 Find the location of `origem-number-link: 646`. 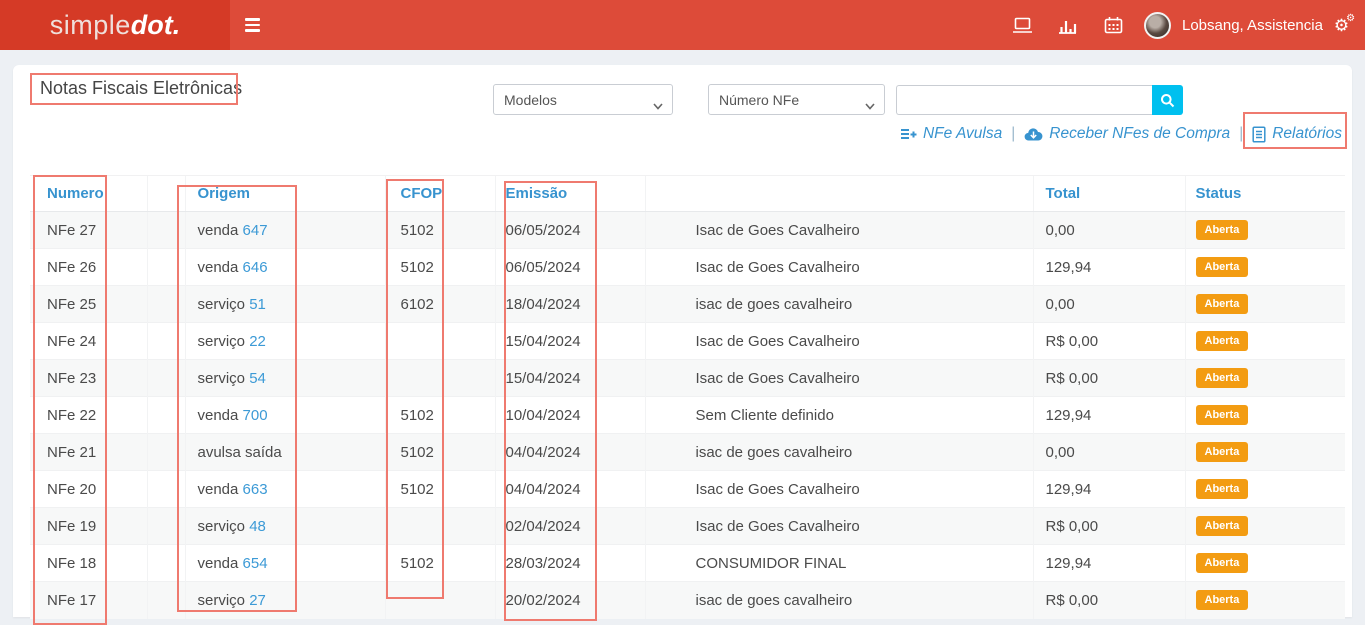

origem-number-link: 646 is located at coordinates (255, 267).